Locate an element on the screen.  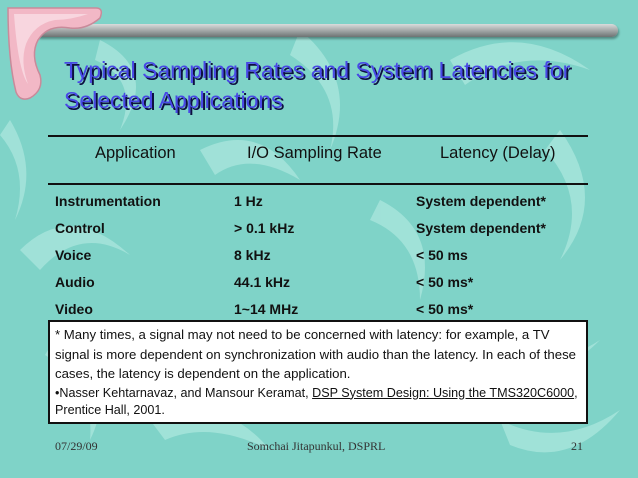
table-cell: Control is located at coordinates (80, 228).